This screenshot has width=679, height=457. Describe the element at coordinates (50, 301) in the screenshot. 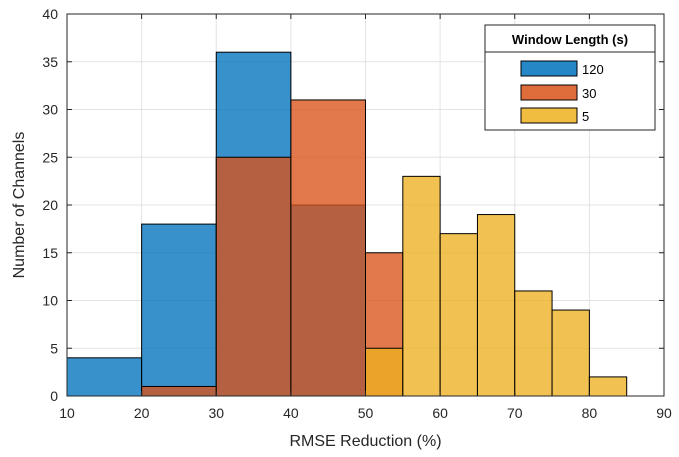

I see `y-tick-label: 10` at that location.